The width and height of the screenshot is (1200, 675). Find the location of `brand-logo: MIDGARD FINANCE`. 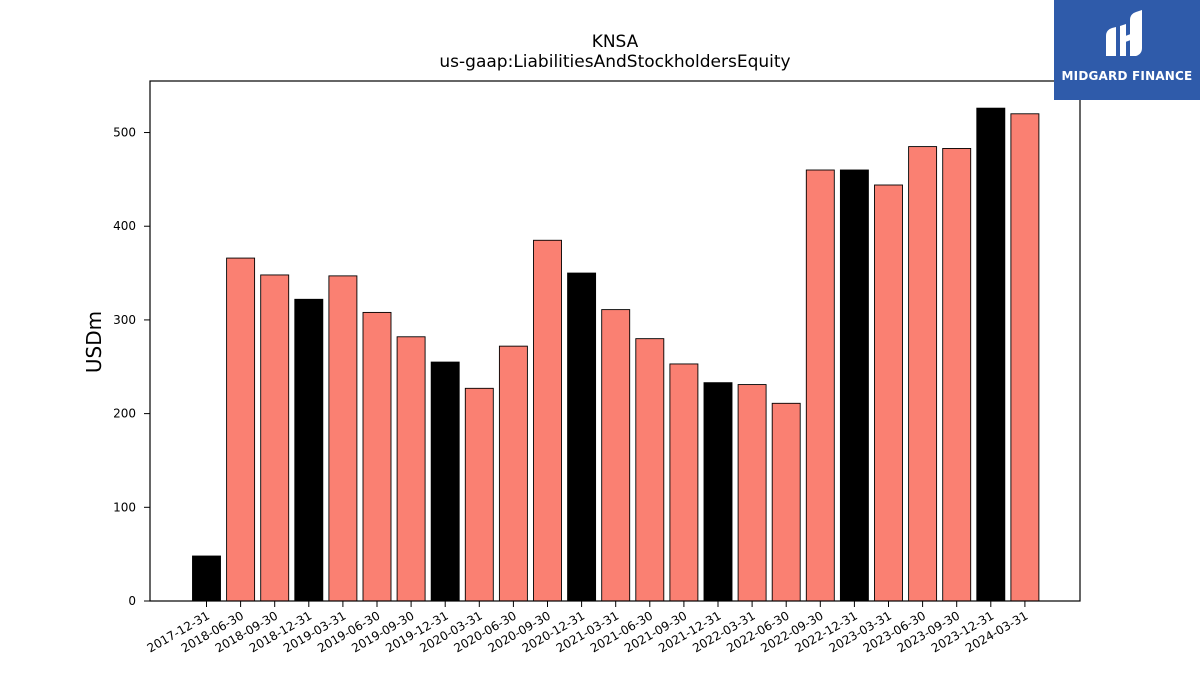

brand-logo: MIDGARD FINANCE is located at coordinates (1127, 50).